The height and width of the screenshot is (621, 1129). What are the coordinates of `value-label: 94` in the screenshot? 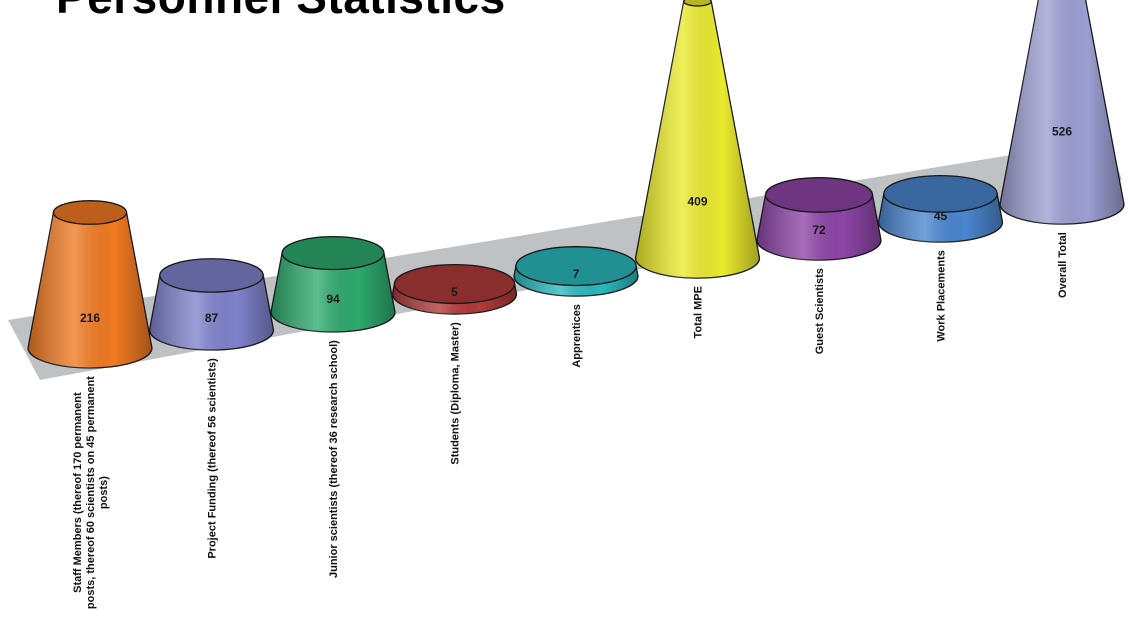 It's located at (333, 299).